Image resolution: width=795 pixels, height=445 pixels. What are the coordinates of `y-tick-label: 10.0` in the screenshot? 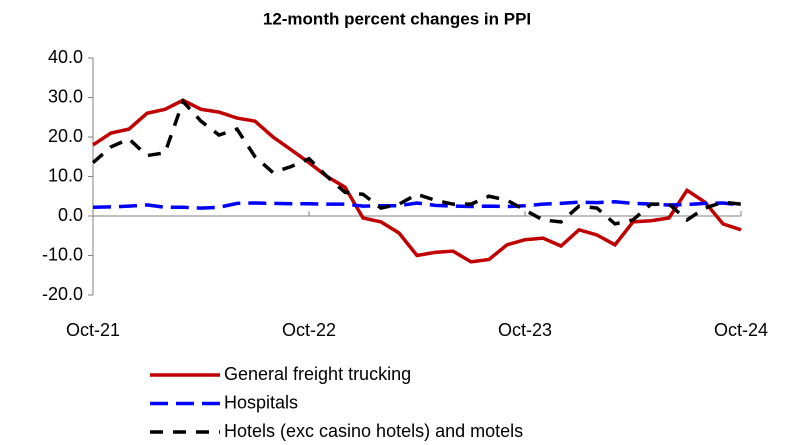 It's located at (65, 175).